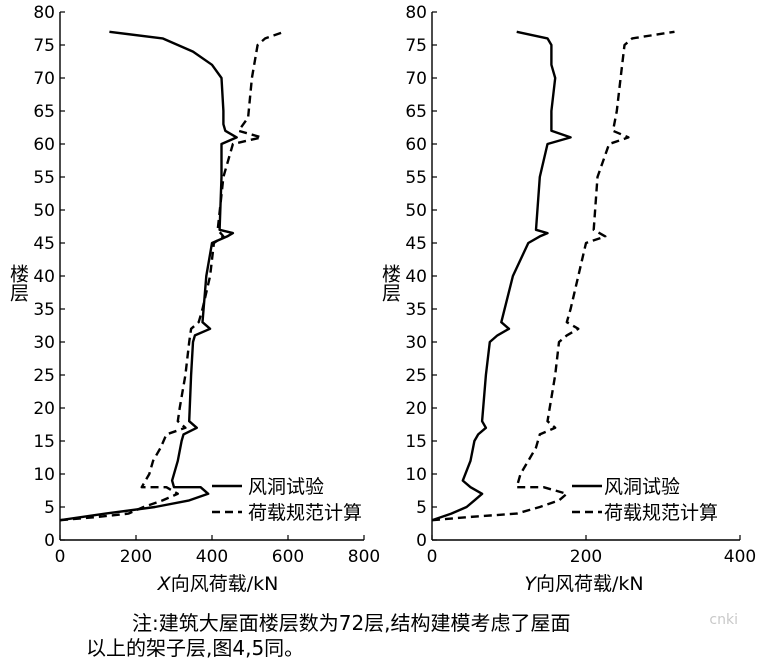  I want to click on x-axis-label: X向风荷载/kN, so click(218, 584).